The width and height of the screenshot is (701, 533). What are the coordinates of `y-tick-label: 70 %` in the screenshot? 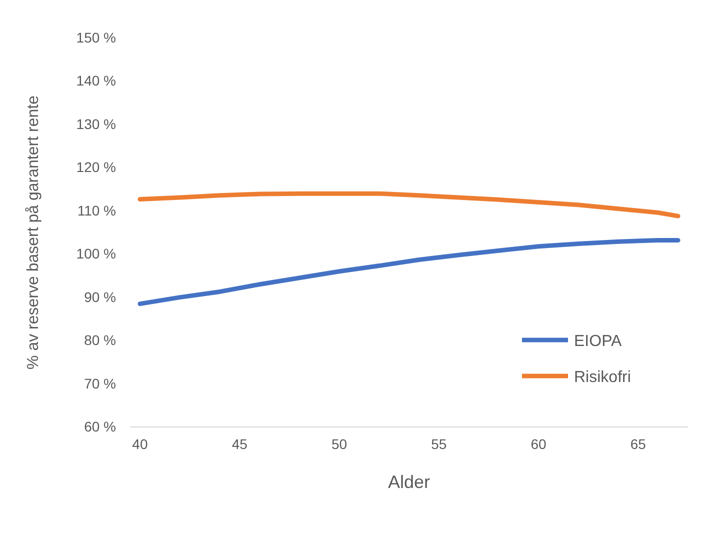 It's located at (100, 383).